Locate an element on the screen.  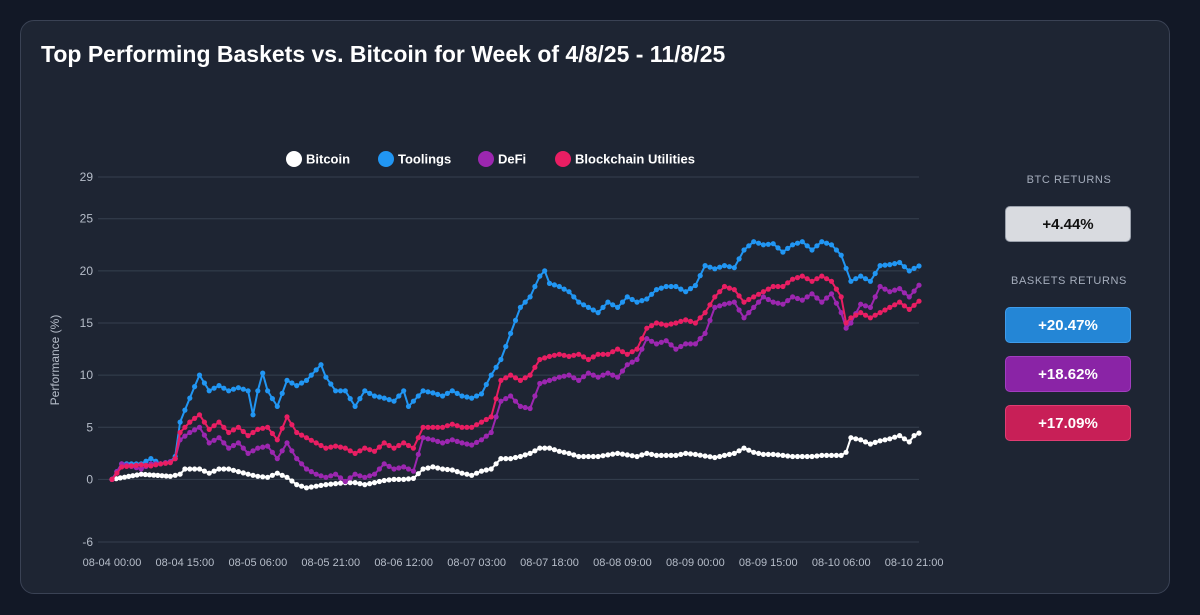
x-tick-label: 08-10 21:00 is located at coordinates (914, 563).